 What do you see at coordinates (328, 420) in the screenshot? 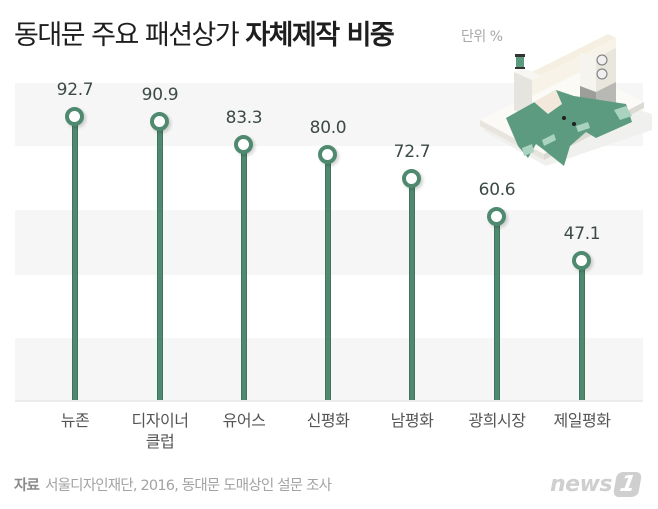
I see `category-label: 신평화` at bounding box center [328, 420].